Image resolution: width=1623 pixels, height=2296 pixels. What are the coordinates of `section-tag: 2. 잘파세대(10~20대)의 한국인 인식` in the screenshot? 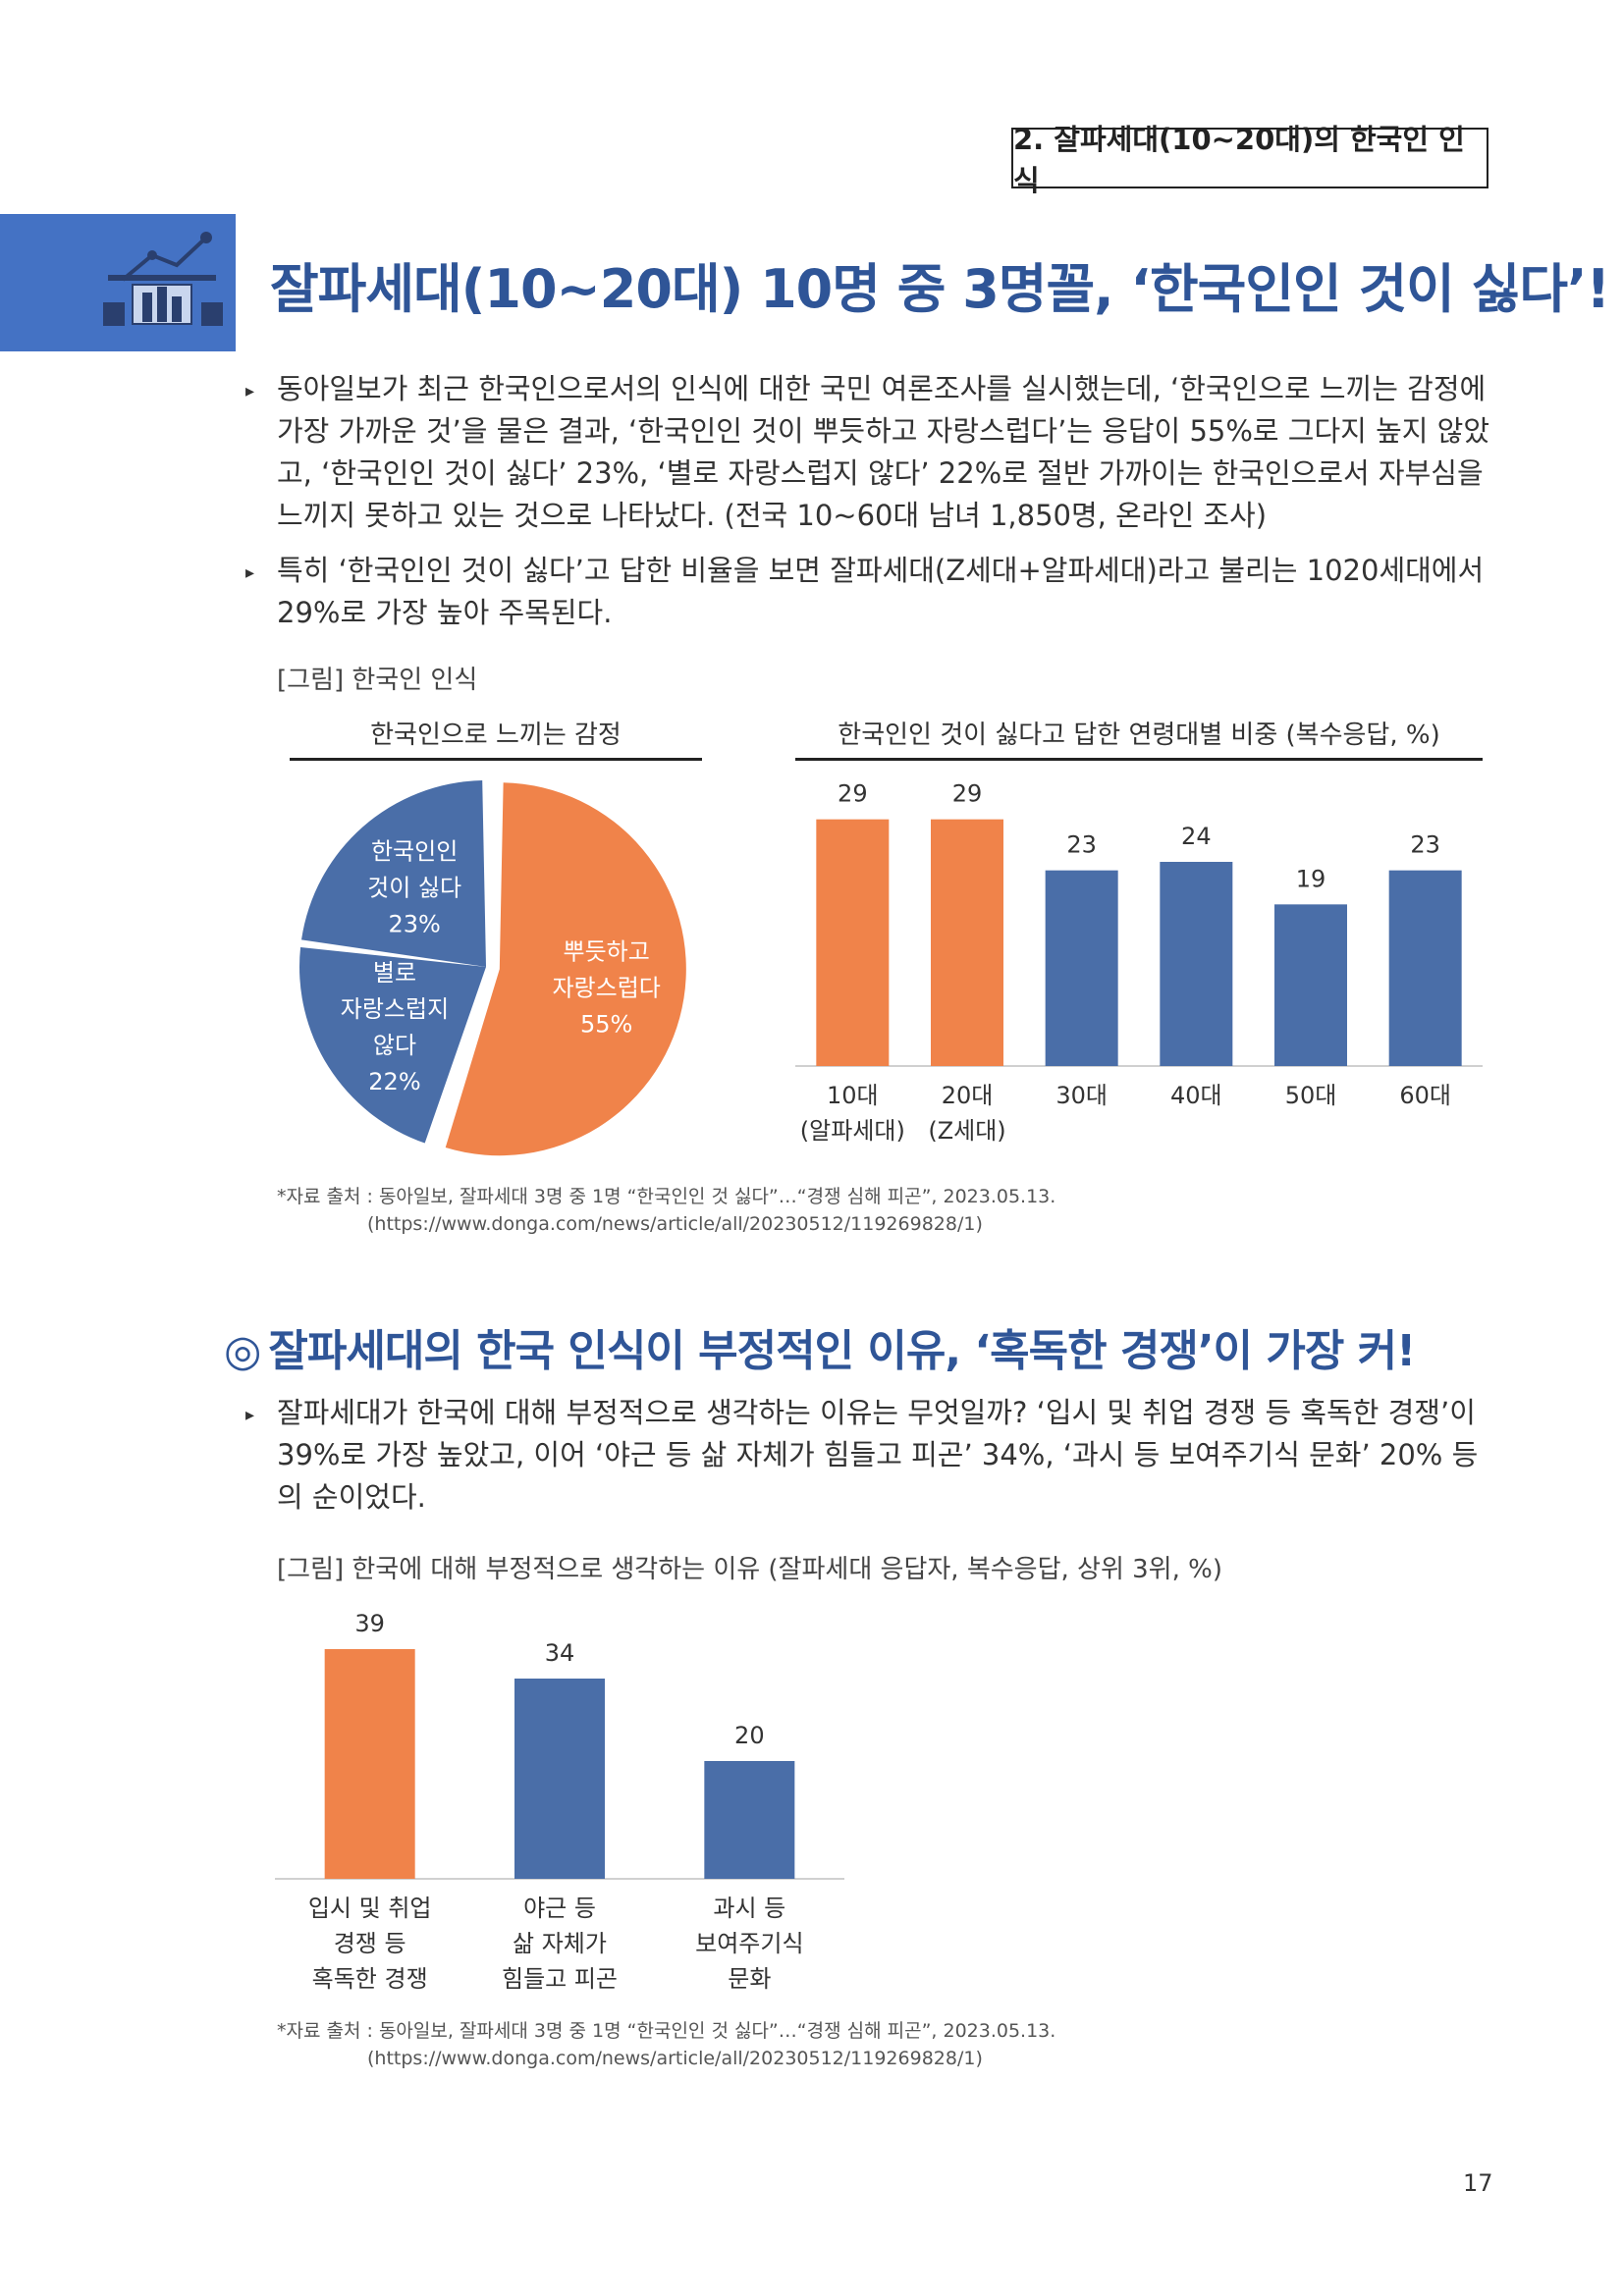 It's located at (1249, 160).